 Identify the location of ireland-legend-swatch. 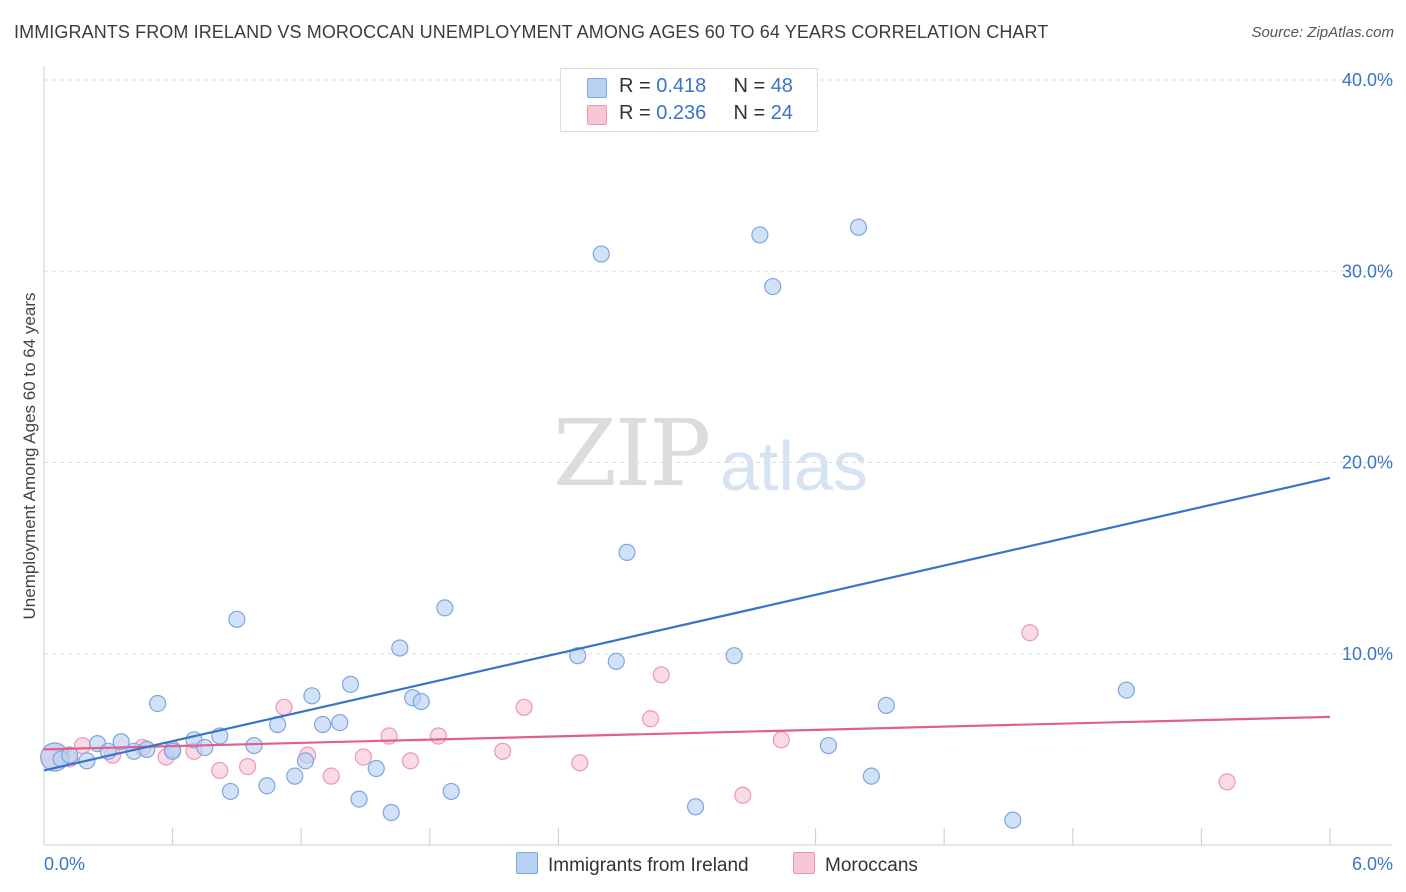
(527, 863).